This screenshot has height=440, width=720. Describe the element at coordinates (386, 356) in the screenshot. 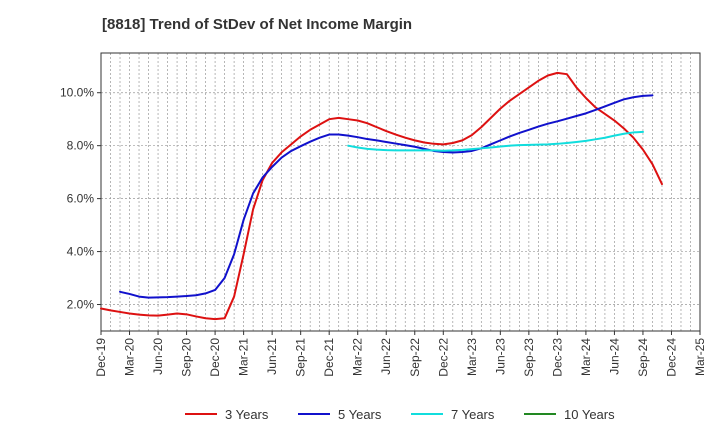

I see `x-tick-label: Jun-22` at that location.